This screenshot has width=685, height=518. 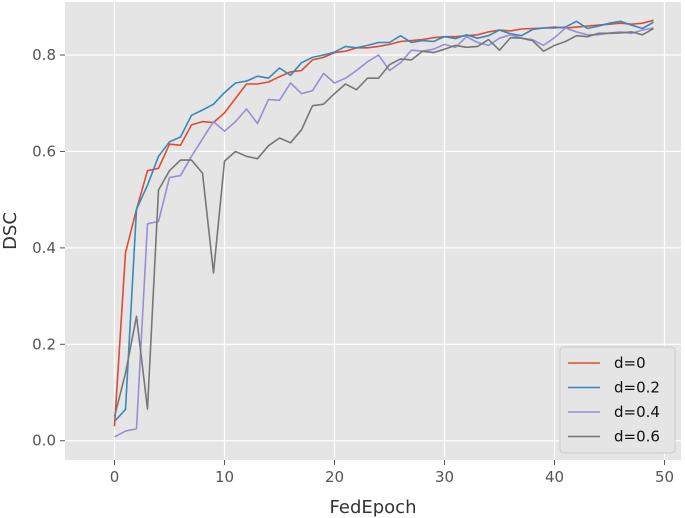 I want to click on legend-label: d=0.4, so click(x=637, y=412).